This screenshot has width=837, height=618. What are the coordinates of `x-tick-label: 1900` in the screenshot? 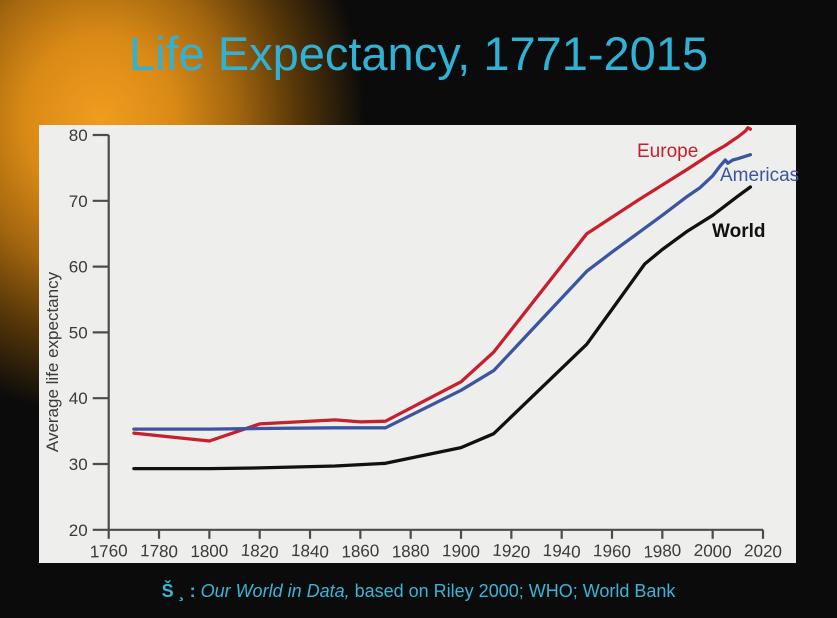 It's located at (461, 551).